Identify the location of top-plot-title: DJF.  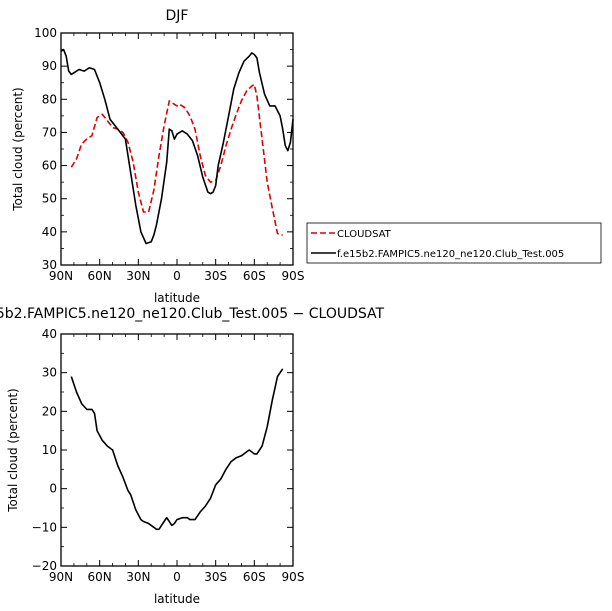
(177, 16).